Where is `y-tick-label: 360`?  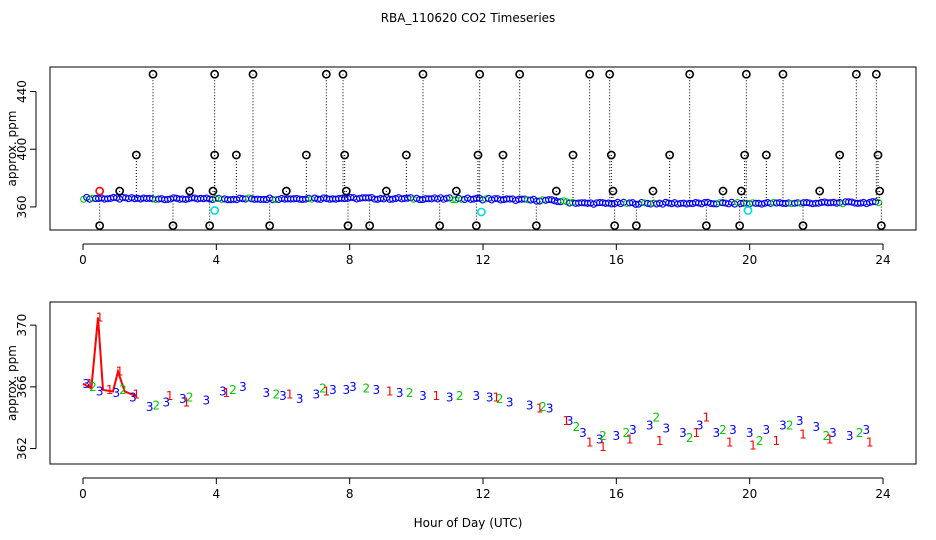
y-tick-label: 360 is located at coordinates (22, 206).